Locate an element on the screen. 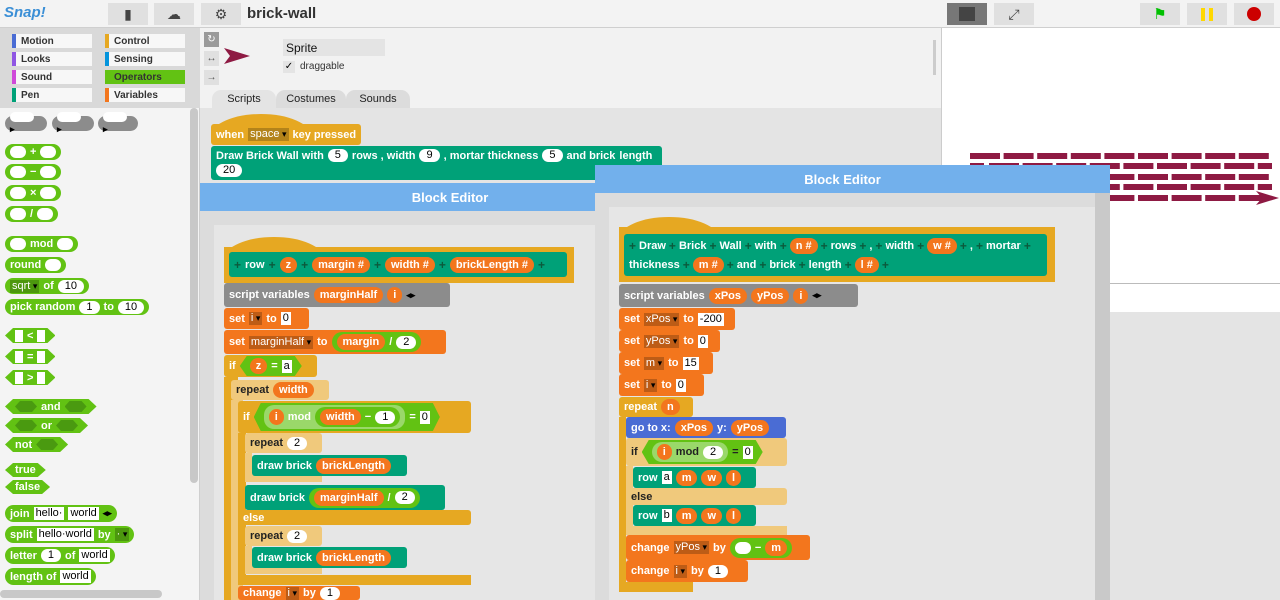  corral-scrollbar is located at coordinates (934, 57).